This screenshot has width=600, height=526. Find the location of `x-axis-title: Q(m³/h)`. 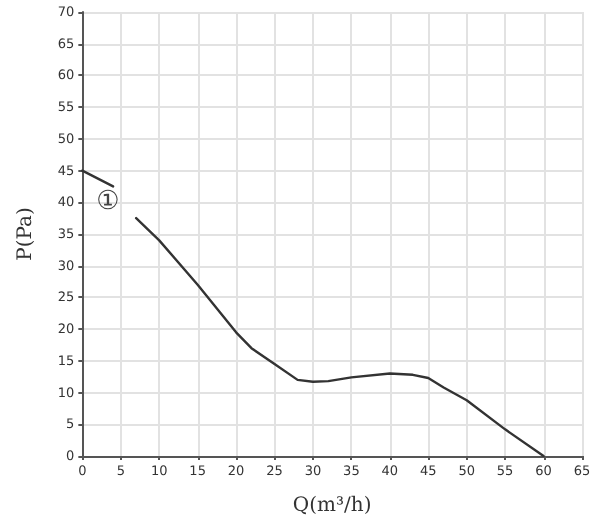

x-axis-title: Q(m³/h) is located at coordinates (332, 506).